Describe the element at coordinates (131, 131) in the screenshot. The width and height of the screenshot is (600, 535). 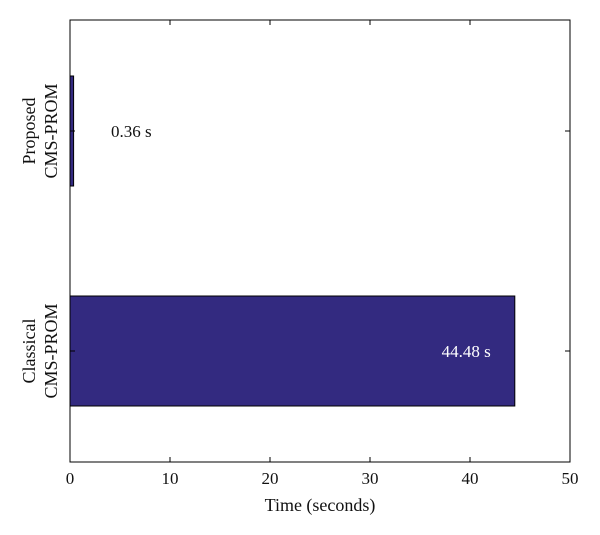
I see `data-label-0: 0.36 s` at that location.